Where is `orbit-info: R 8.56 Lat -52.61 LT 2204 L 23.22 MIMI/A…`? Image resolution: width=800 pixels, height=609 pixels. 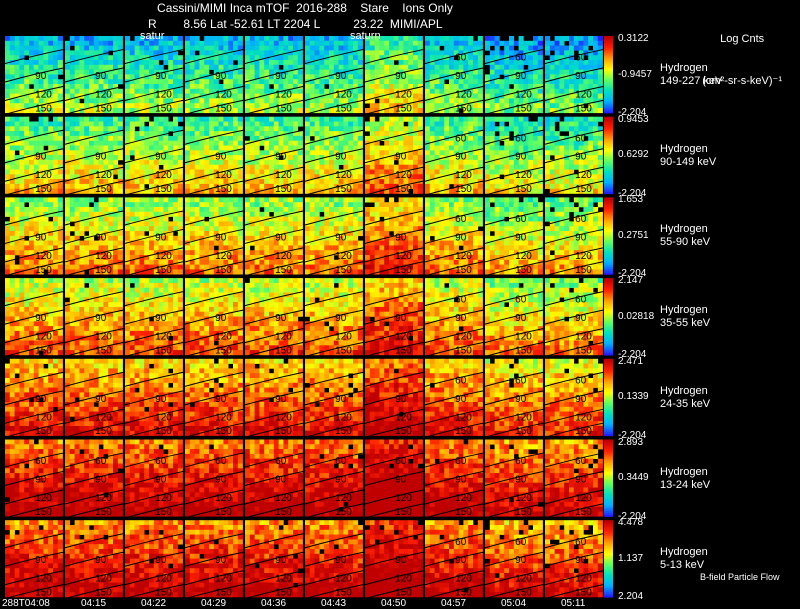
orbit-info: R 8.56 Lat -52.61 LT 2204 L 23.22 MIMI/A… is located at coordinates (295, 24).